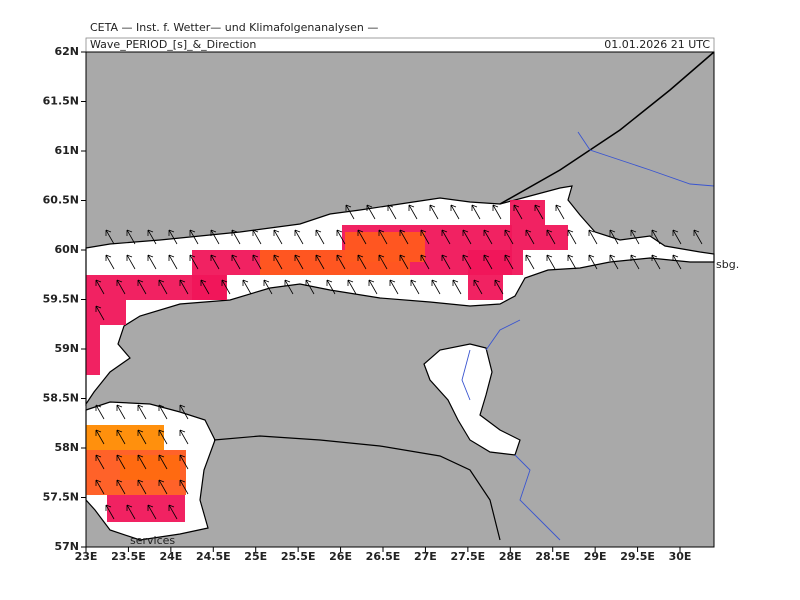  I want to click on y-tick-label: 58N, so click(66, 447).